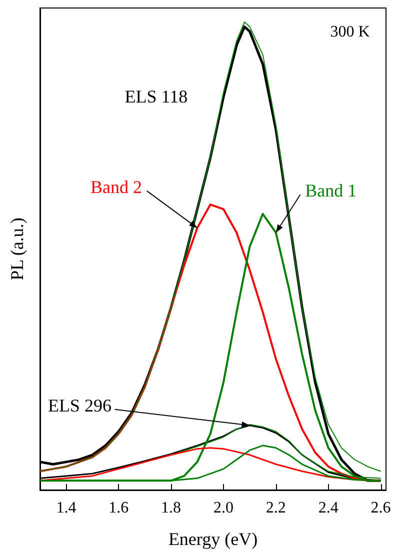 This screenshot has height=558, width=402. I want to click on x-tick-label: 2.4, so click(328, 508).